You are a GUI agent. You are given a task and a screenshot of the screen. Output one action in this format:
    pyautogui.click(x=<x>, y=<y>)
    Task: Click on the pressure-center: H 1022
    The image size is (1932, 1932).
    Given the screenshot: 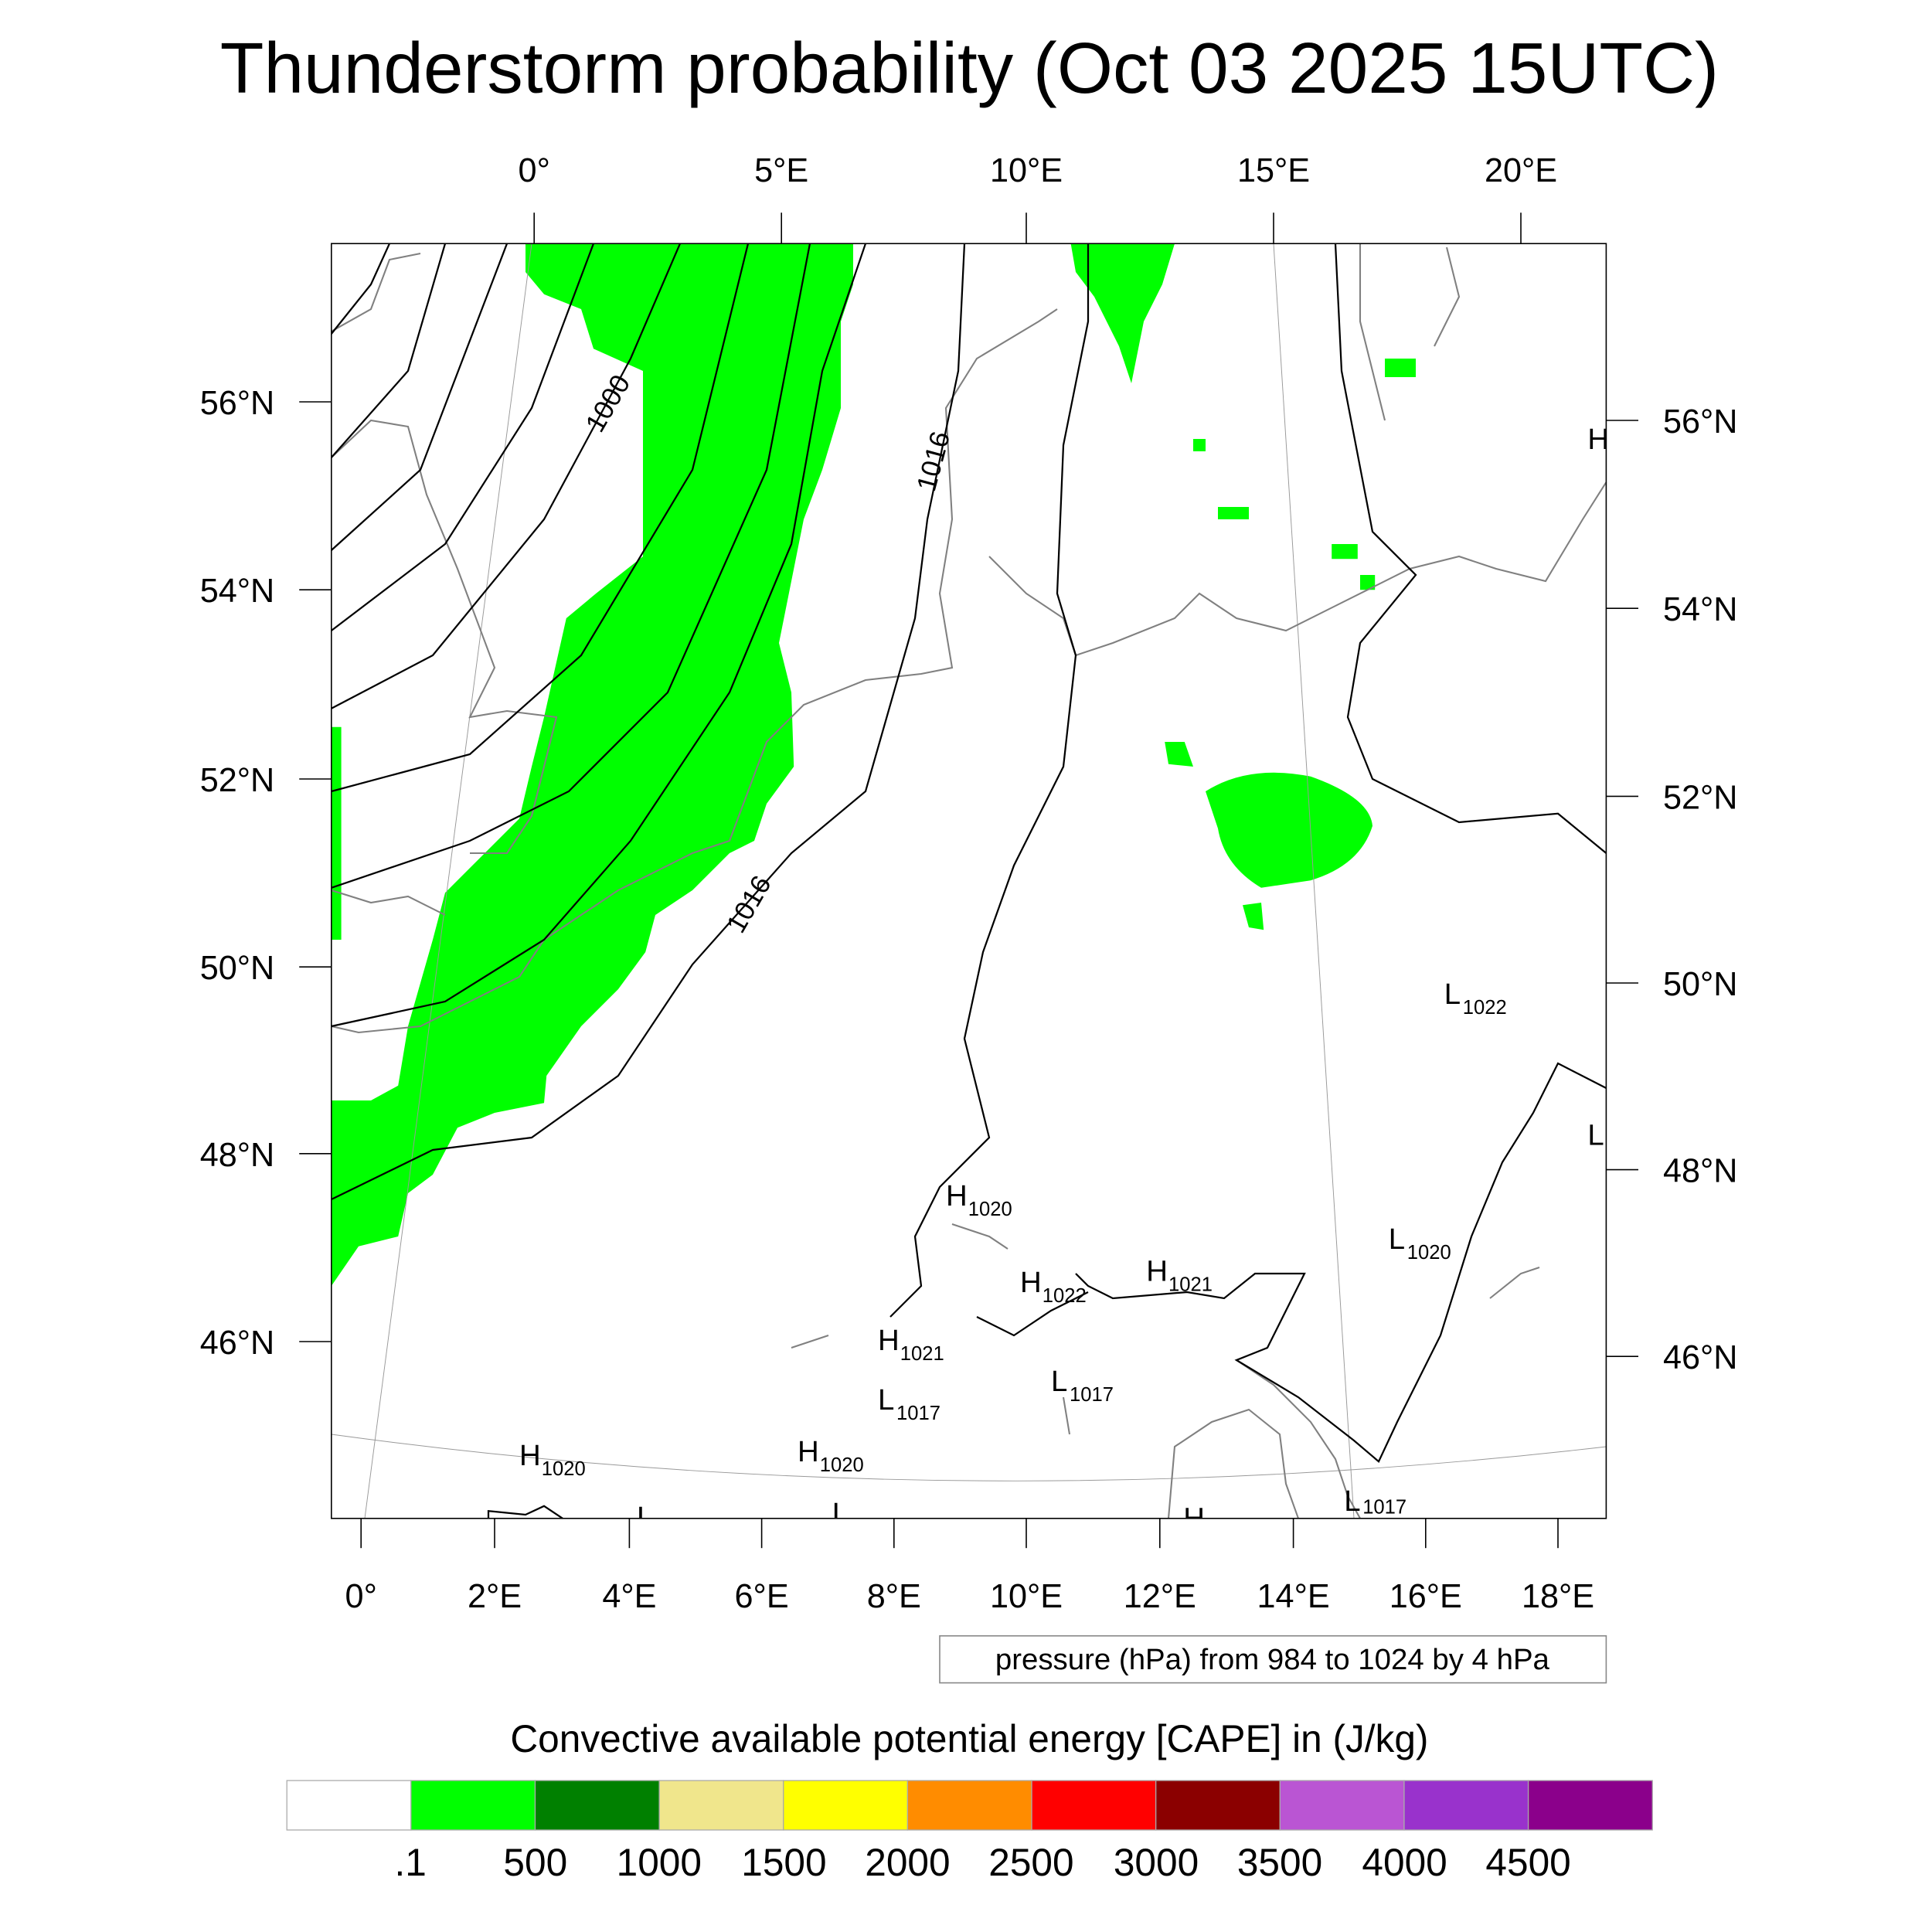 What is the action you would take?
    pyautogui.click(x=1054, y=1286)
    